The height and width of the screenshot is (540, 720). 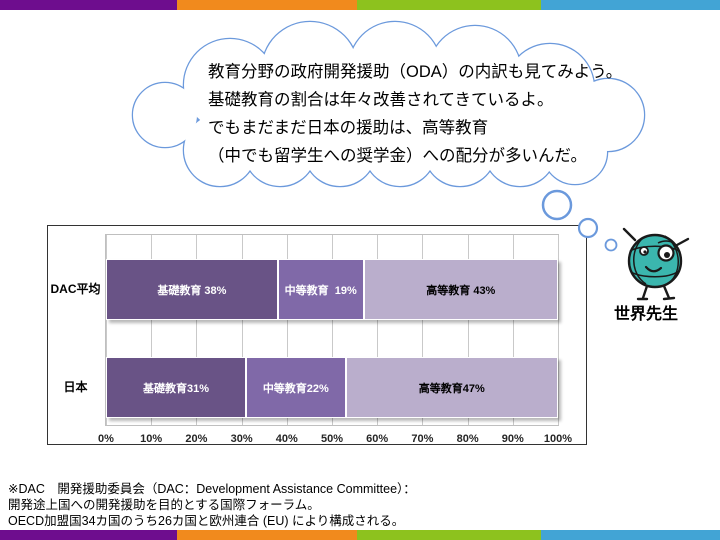 I want to click on bubble-line-4: （中でも留学生への奨学金）への配分が多いんだ。, so click(x=398, y=156).